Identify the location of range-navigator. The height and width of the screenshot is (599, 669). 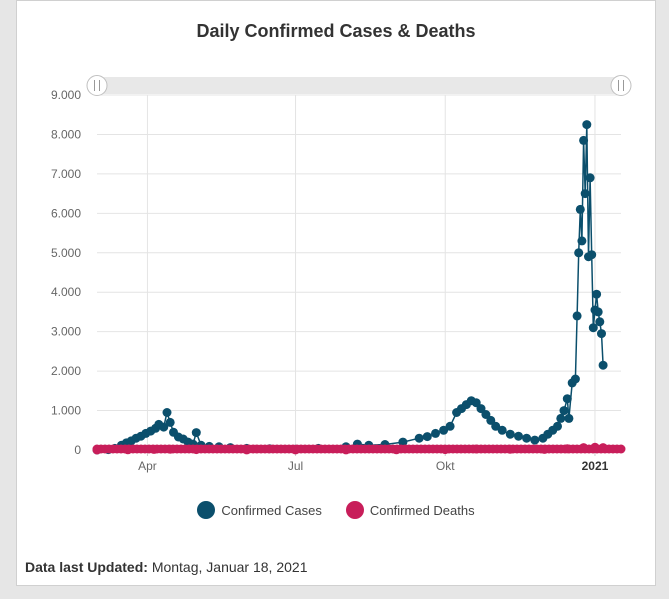
(359, 85).